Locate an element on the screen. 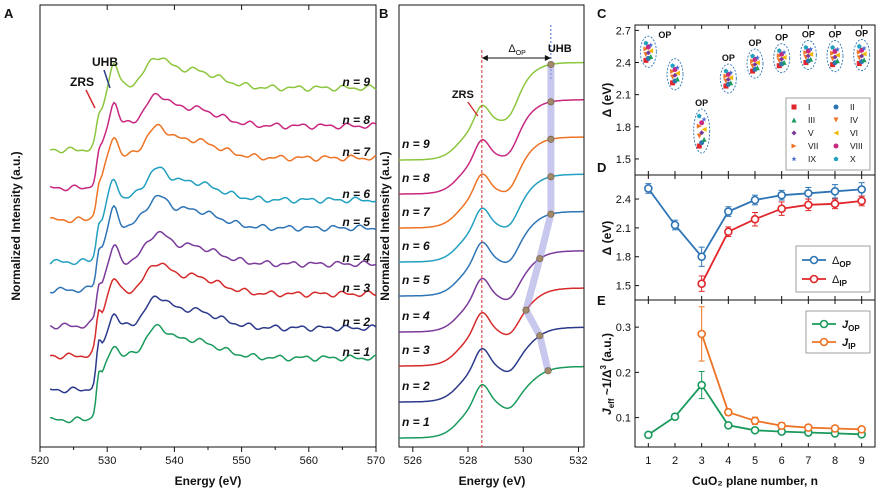  panel-e-y-tick-label: 0.1 is located at coordinates (623, 419).